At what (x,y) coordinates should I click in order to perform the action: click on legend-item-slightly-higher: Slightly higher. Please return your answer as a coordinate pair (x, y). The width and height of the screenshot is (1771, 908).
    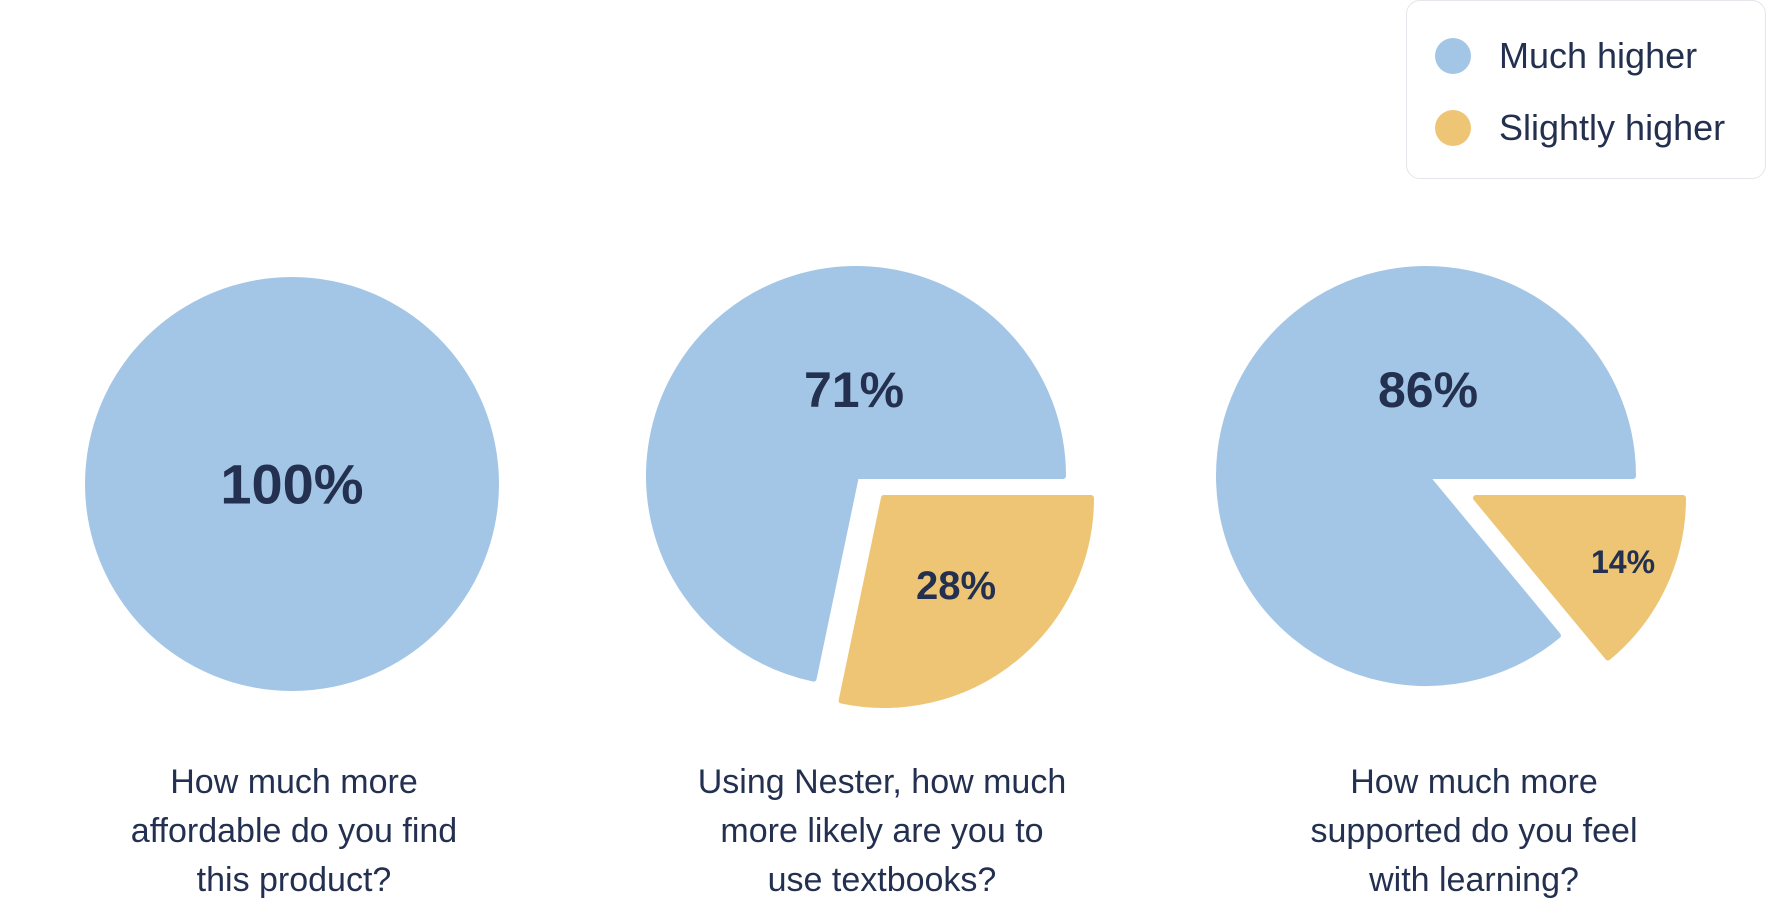
    Looking at the image, I should click on (1580, 128).